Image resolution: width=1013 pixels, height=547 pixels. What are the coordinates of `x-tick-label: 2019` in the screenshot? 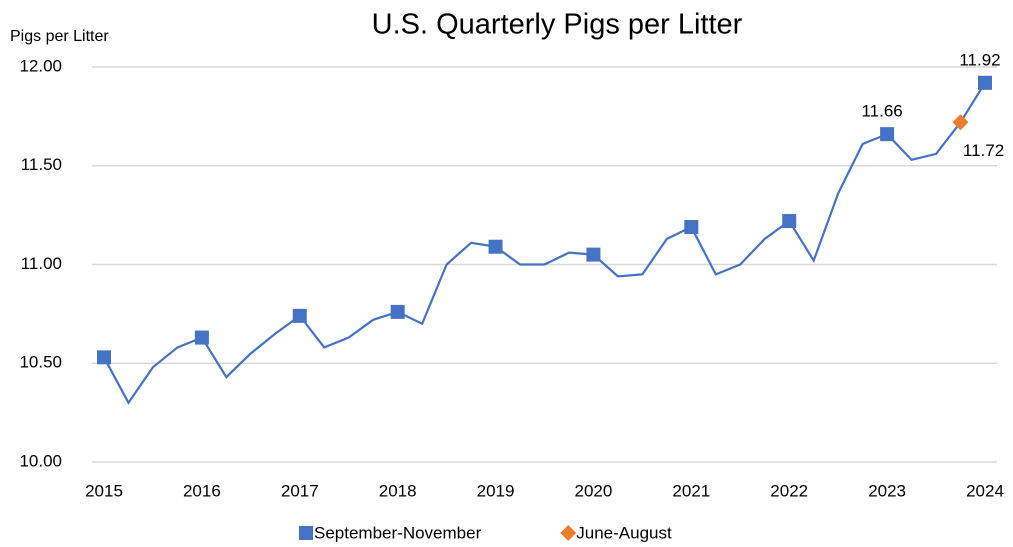 It's located at (496, 490).